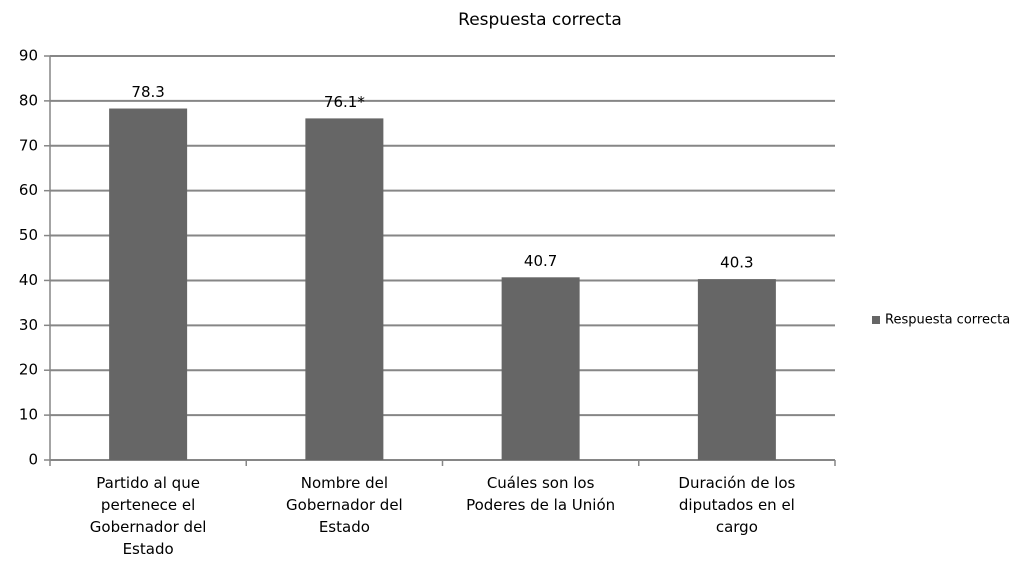 The image size is (1036, 564). What do you see at coordinates (28, 415) in the screenshot?
I see `y-tick-label: 10` at bounding box center [28, 415].